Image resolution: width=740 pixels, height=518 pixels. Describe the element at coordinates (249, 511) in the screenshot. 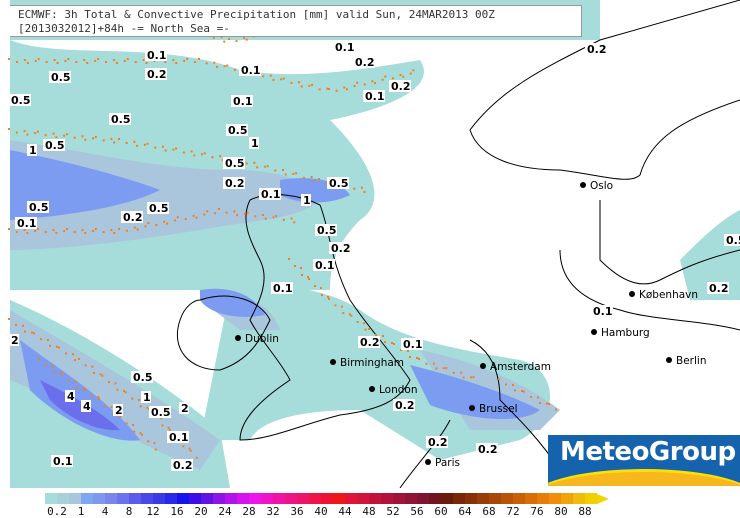

I see `legend-tick: 28` at that location.